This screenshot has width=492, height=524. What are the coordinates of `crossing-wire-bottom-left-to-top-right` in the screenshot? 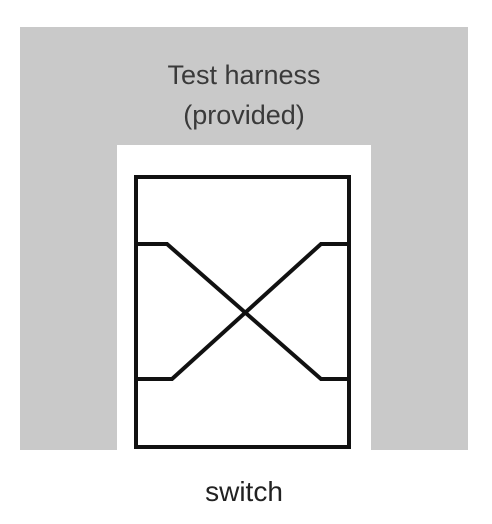 It's located at (242, 311).